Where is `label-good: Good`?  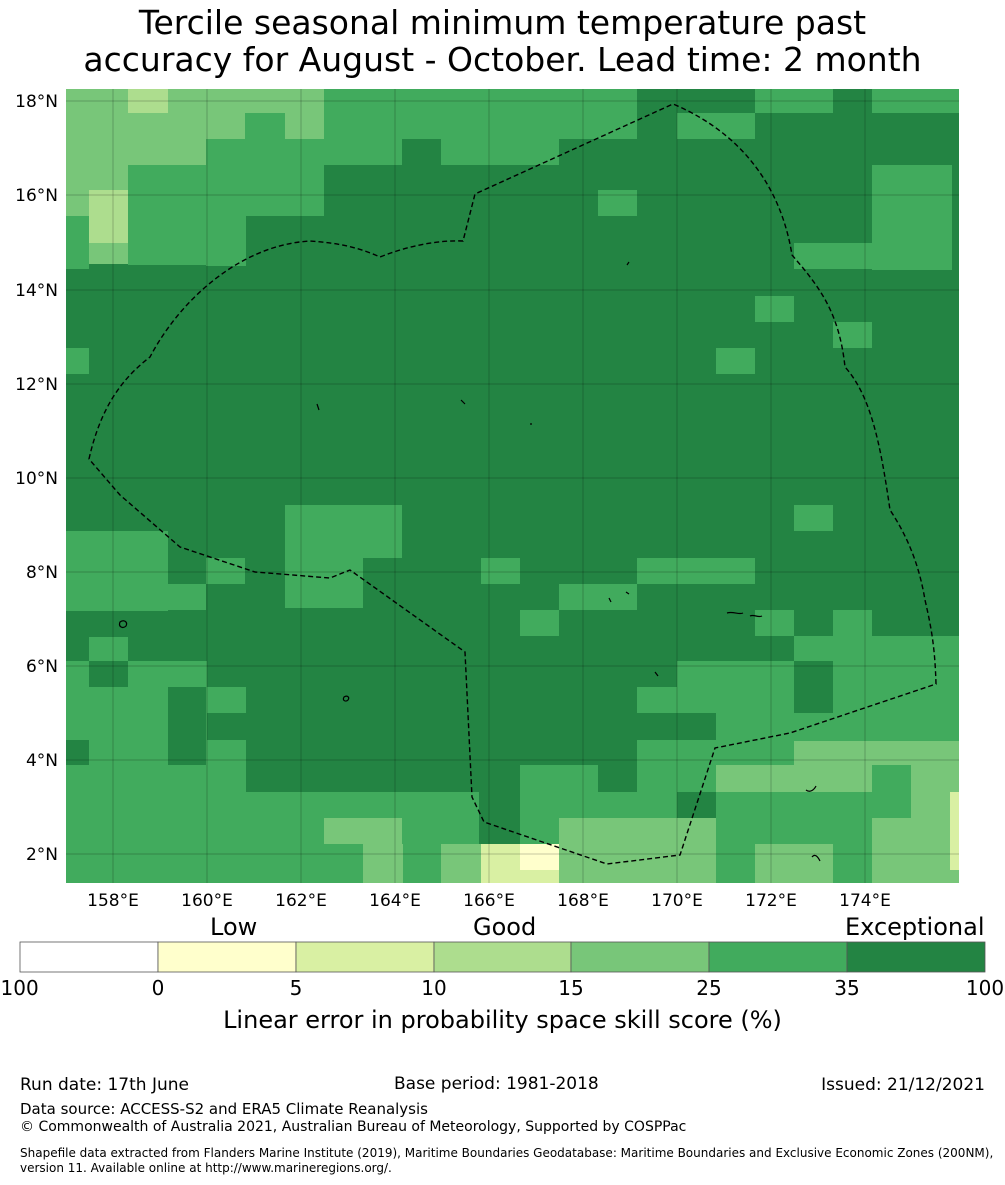 label-good: Good is located at coordinates (505, 927).